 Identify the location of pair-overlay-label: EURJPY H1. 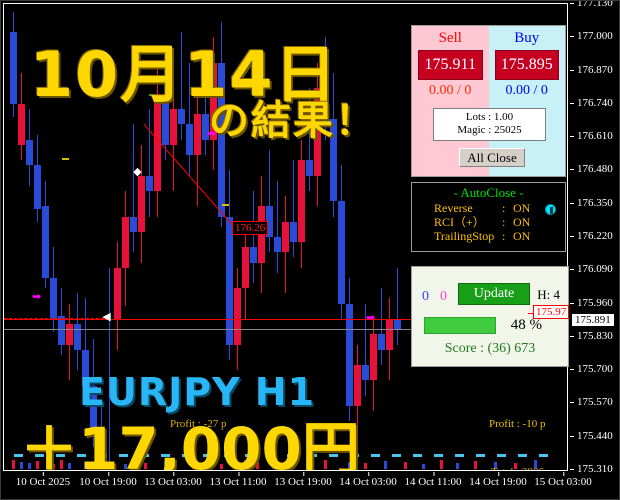
(197, 392).